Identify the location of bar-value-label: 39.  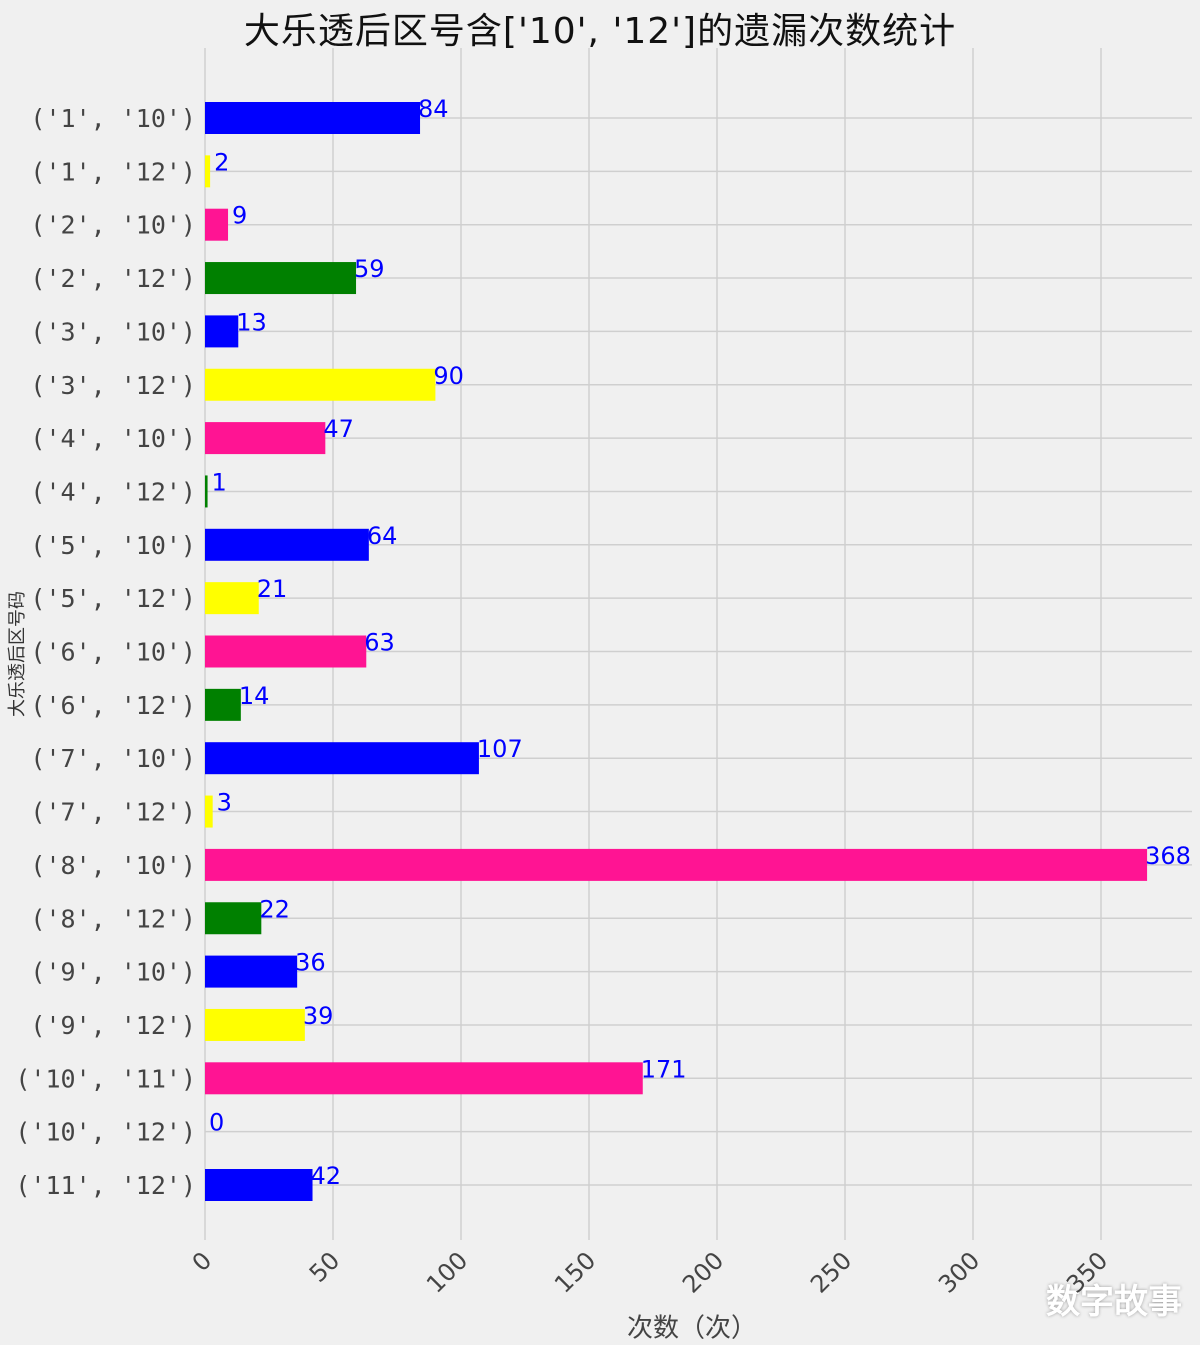
(318, 1016).